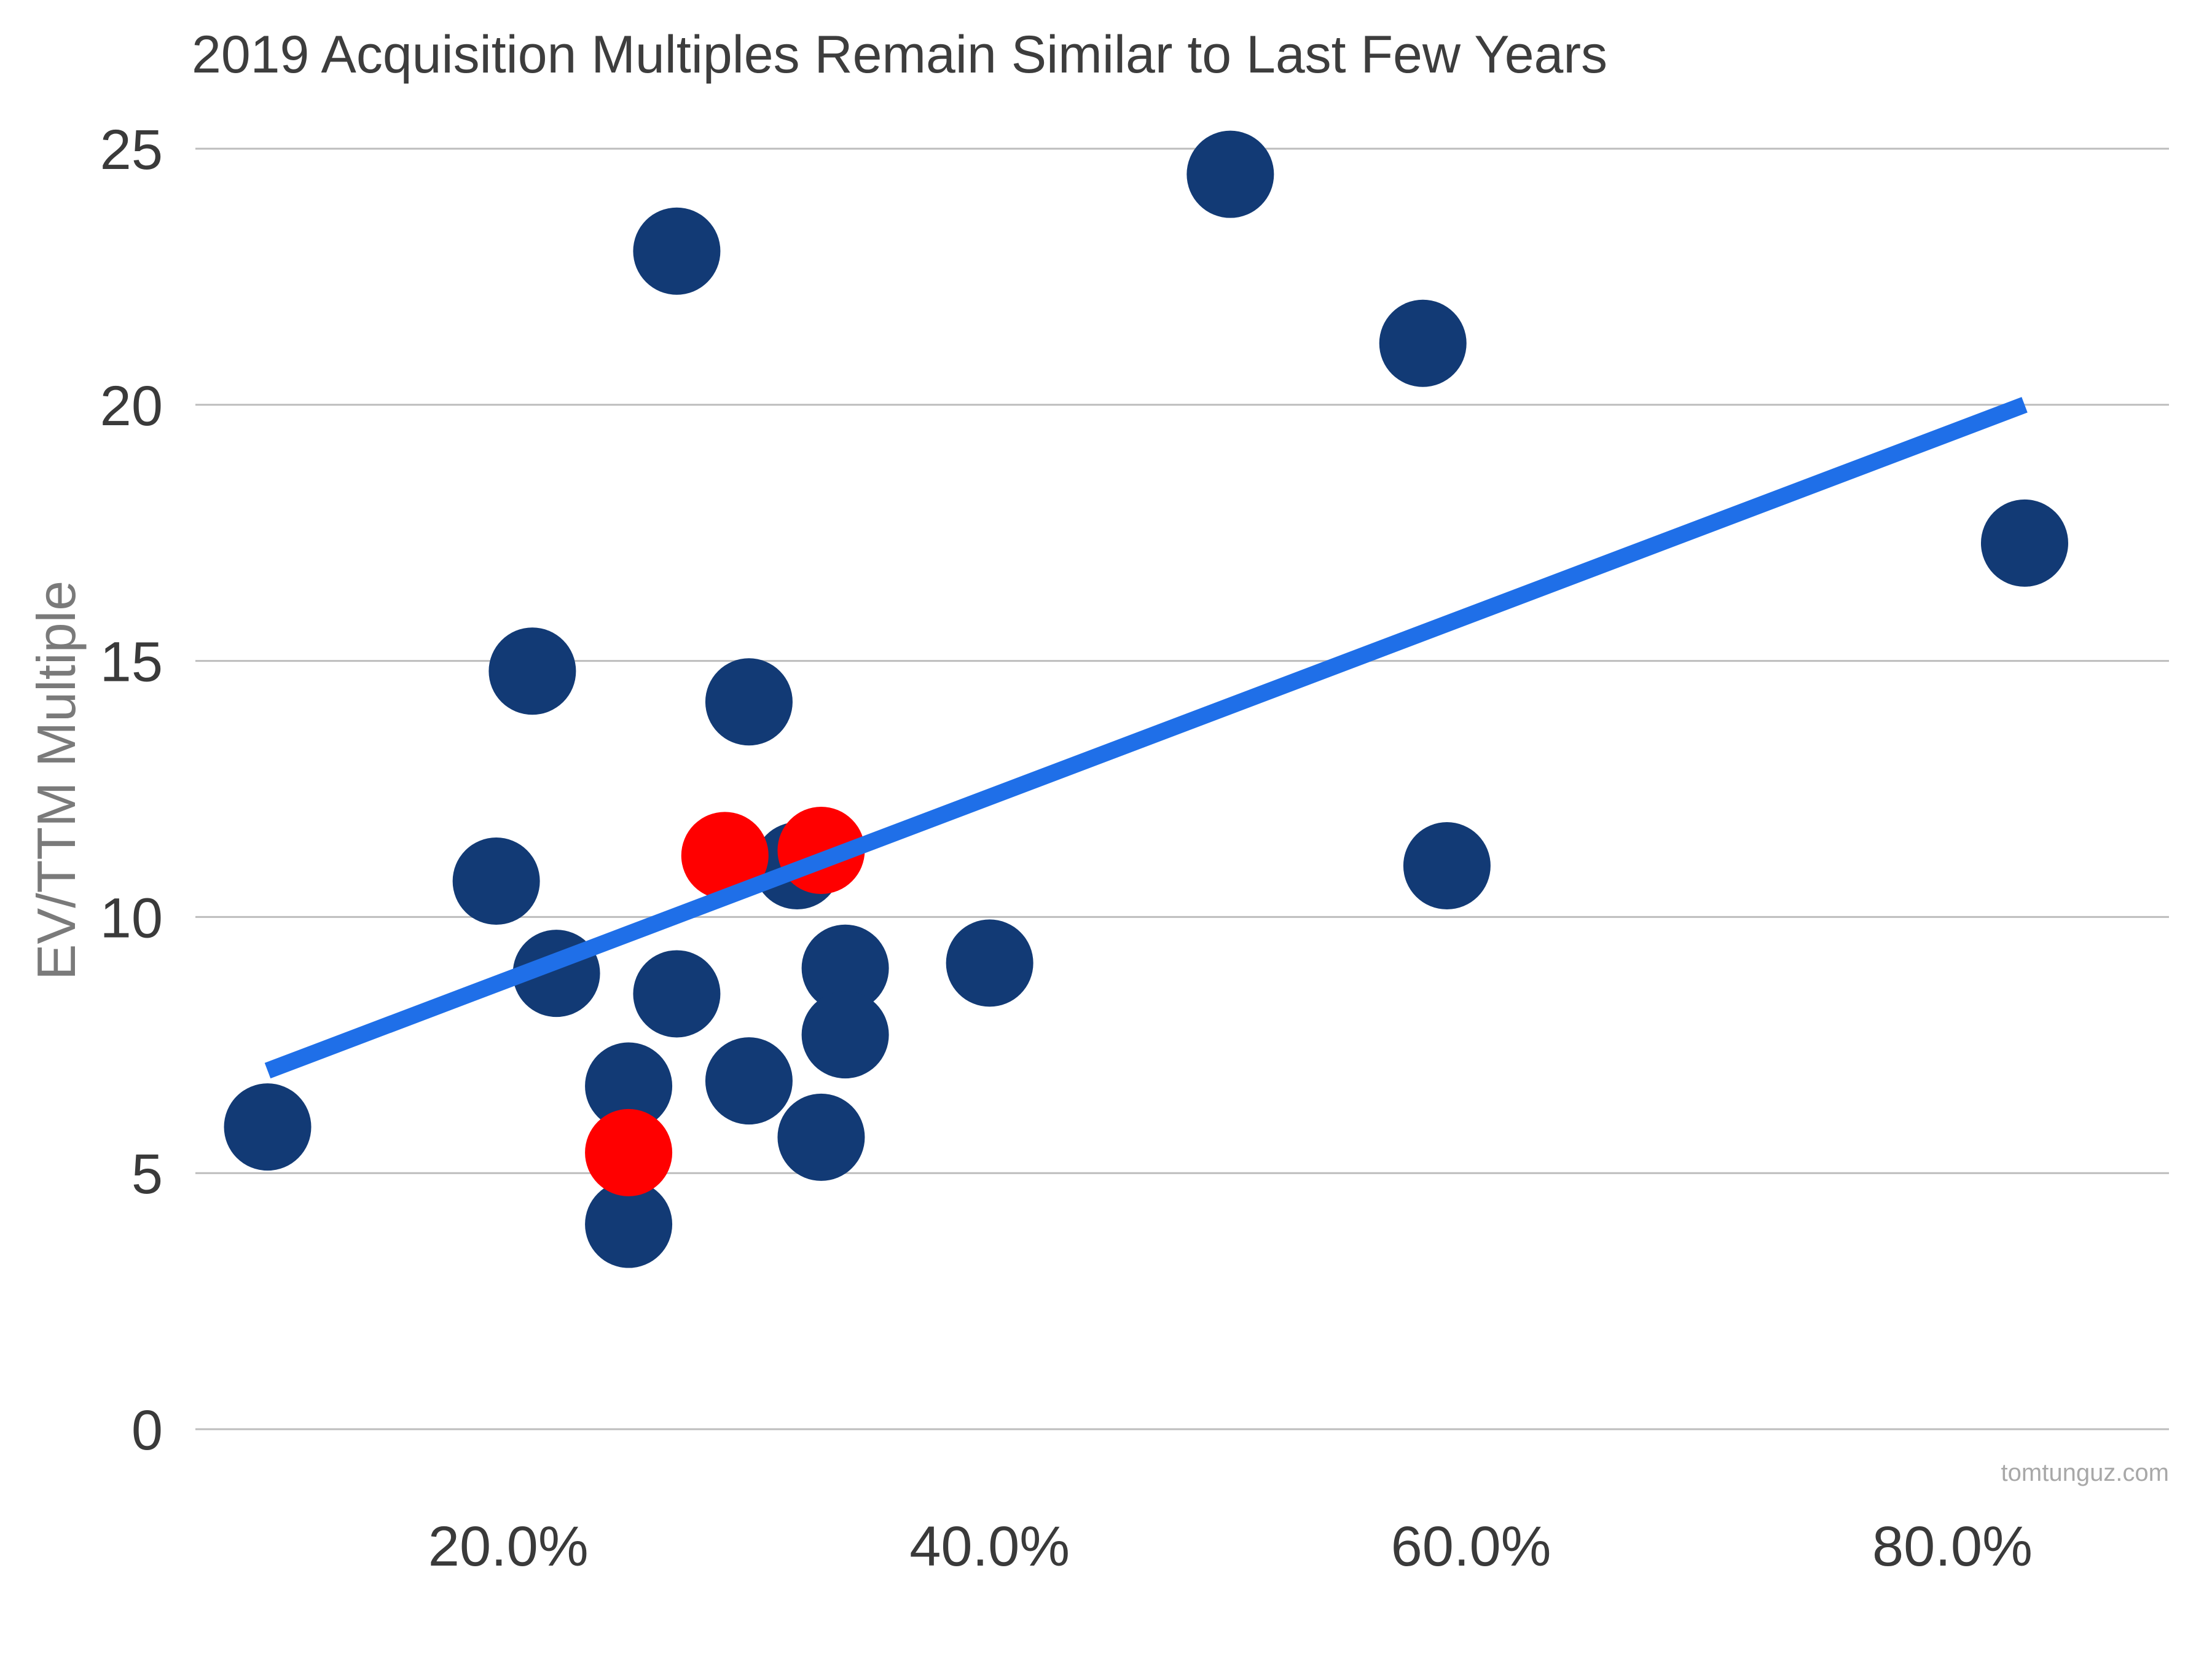  I want to click on credit-text: tomtunguz.com, so click(2085, 1472).